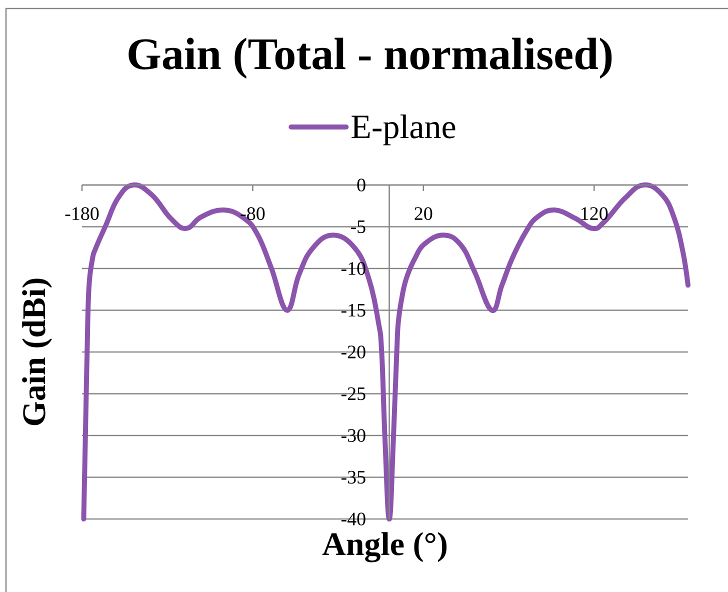 This screenshot has height=592, width=728. Describe the element at coordinates (353, 352) in the screenshot. I see `y-tick-label: -20` at that location.